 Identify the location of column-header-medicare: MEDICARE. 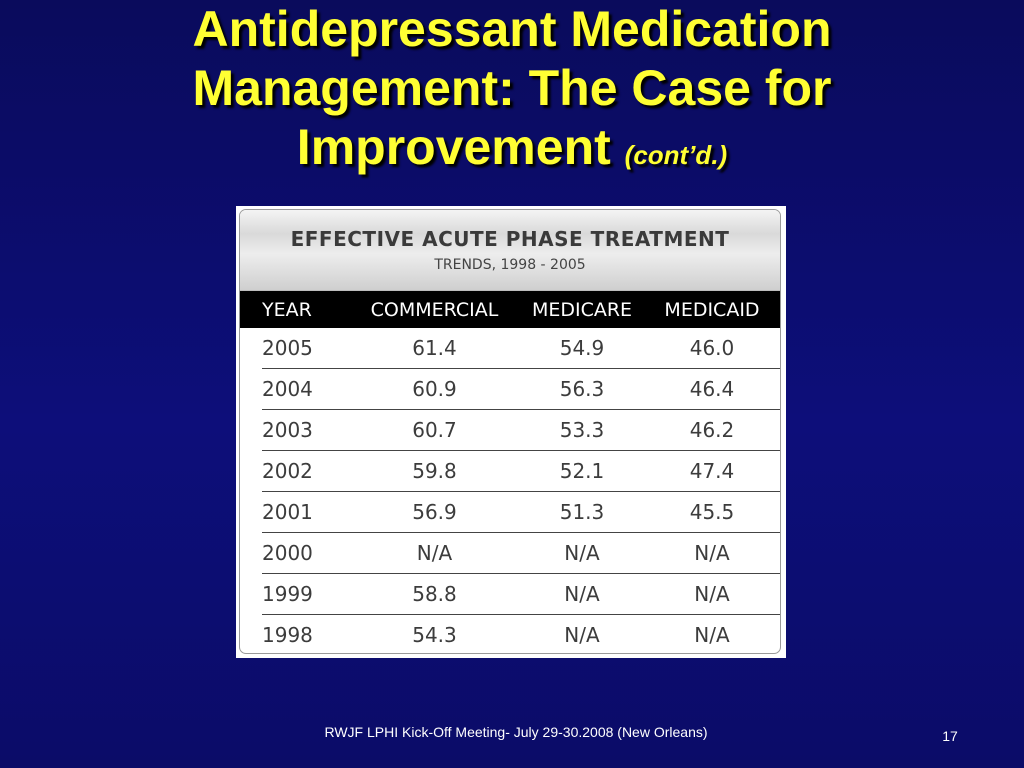
(582, 309).